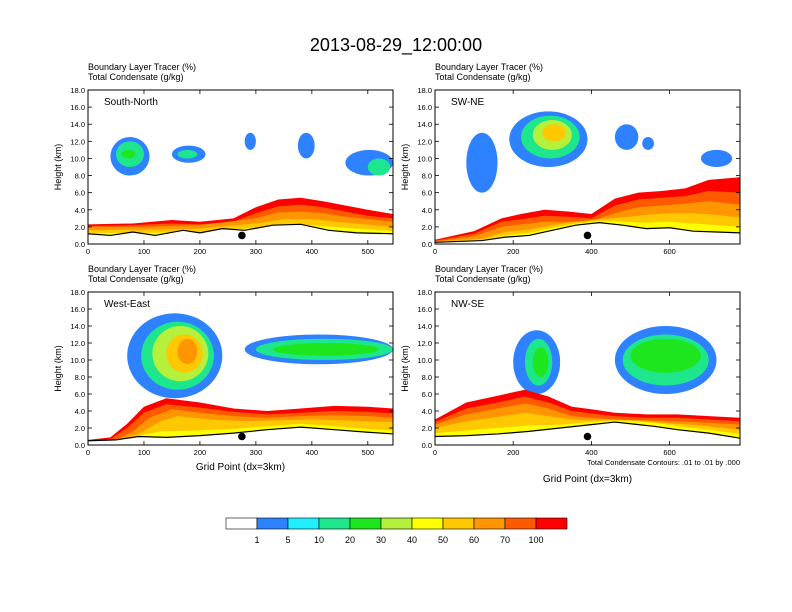 This screenshot has width=792, height=612. What do you see at coordinates (131, 102) in the screenshot?
I see `panel-label: South-North` at bounding box center [131, 102].